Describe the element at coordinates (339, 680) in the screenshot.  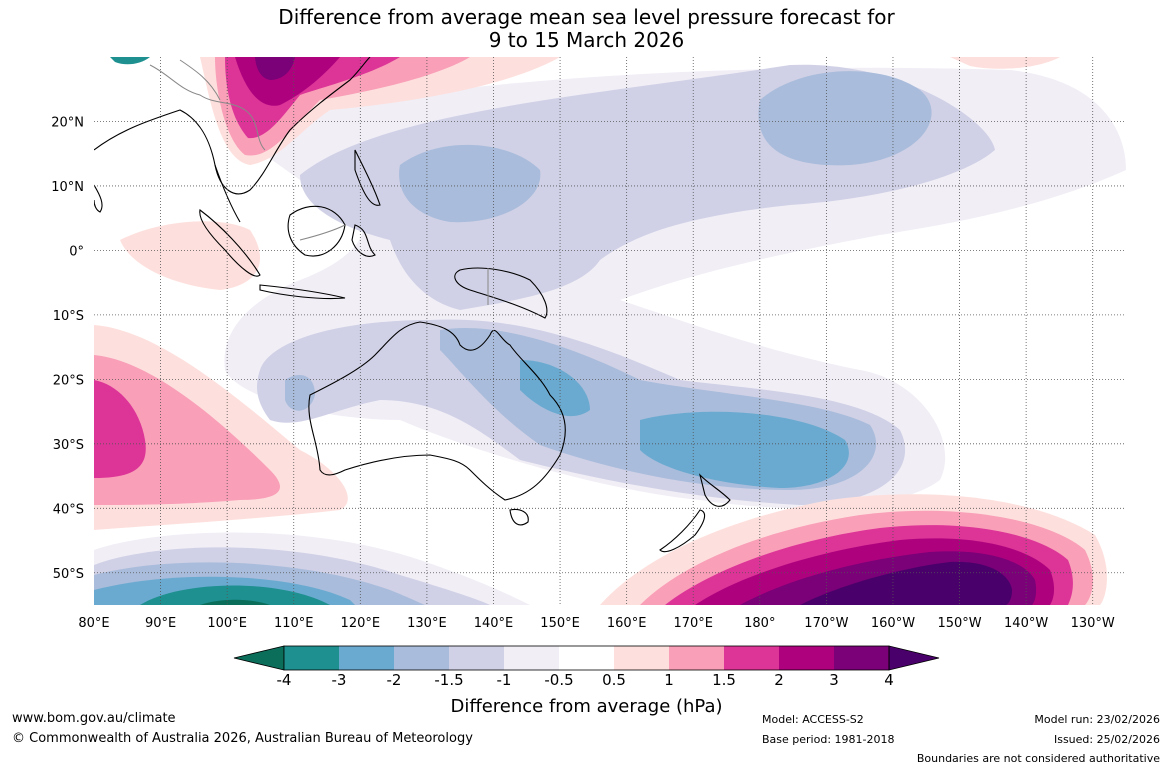
I see `colorbar-tick-label: -3` at that location.